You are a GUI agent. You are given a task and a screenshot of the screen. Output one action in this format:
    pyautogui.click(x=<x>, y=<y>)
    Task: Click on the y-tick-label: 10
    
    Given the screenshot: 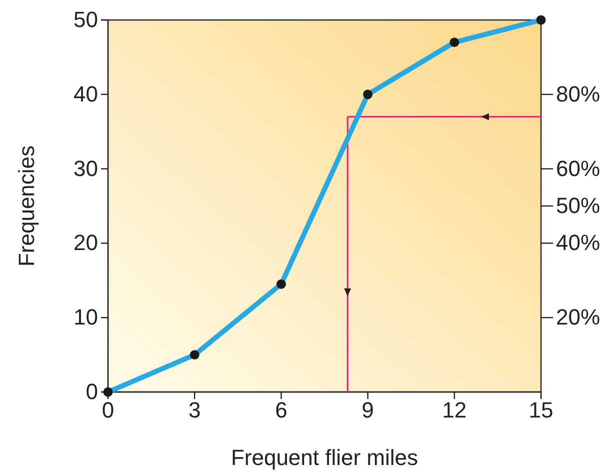 What is the action you would take?
    pyautogui.click(x=86, y=317)
    